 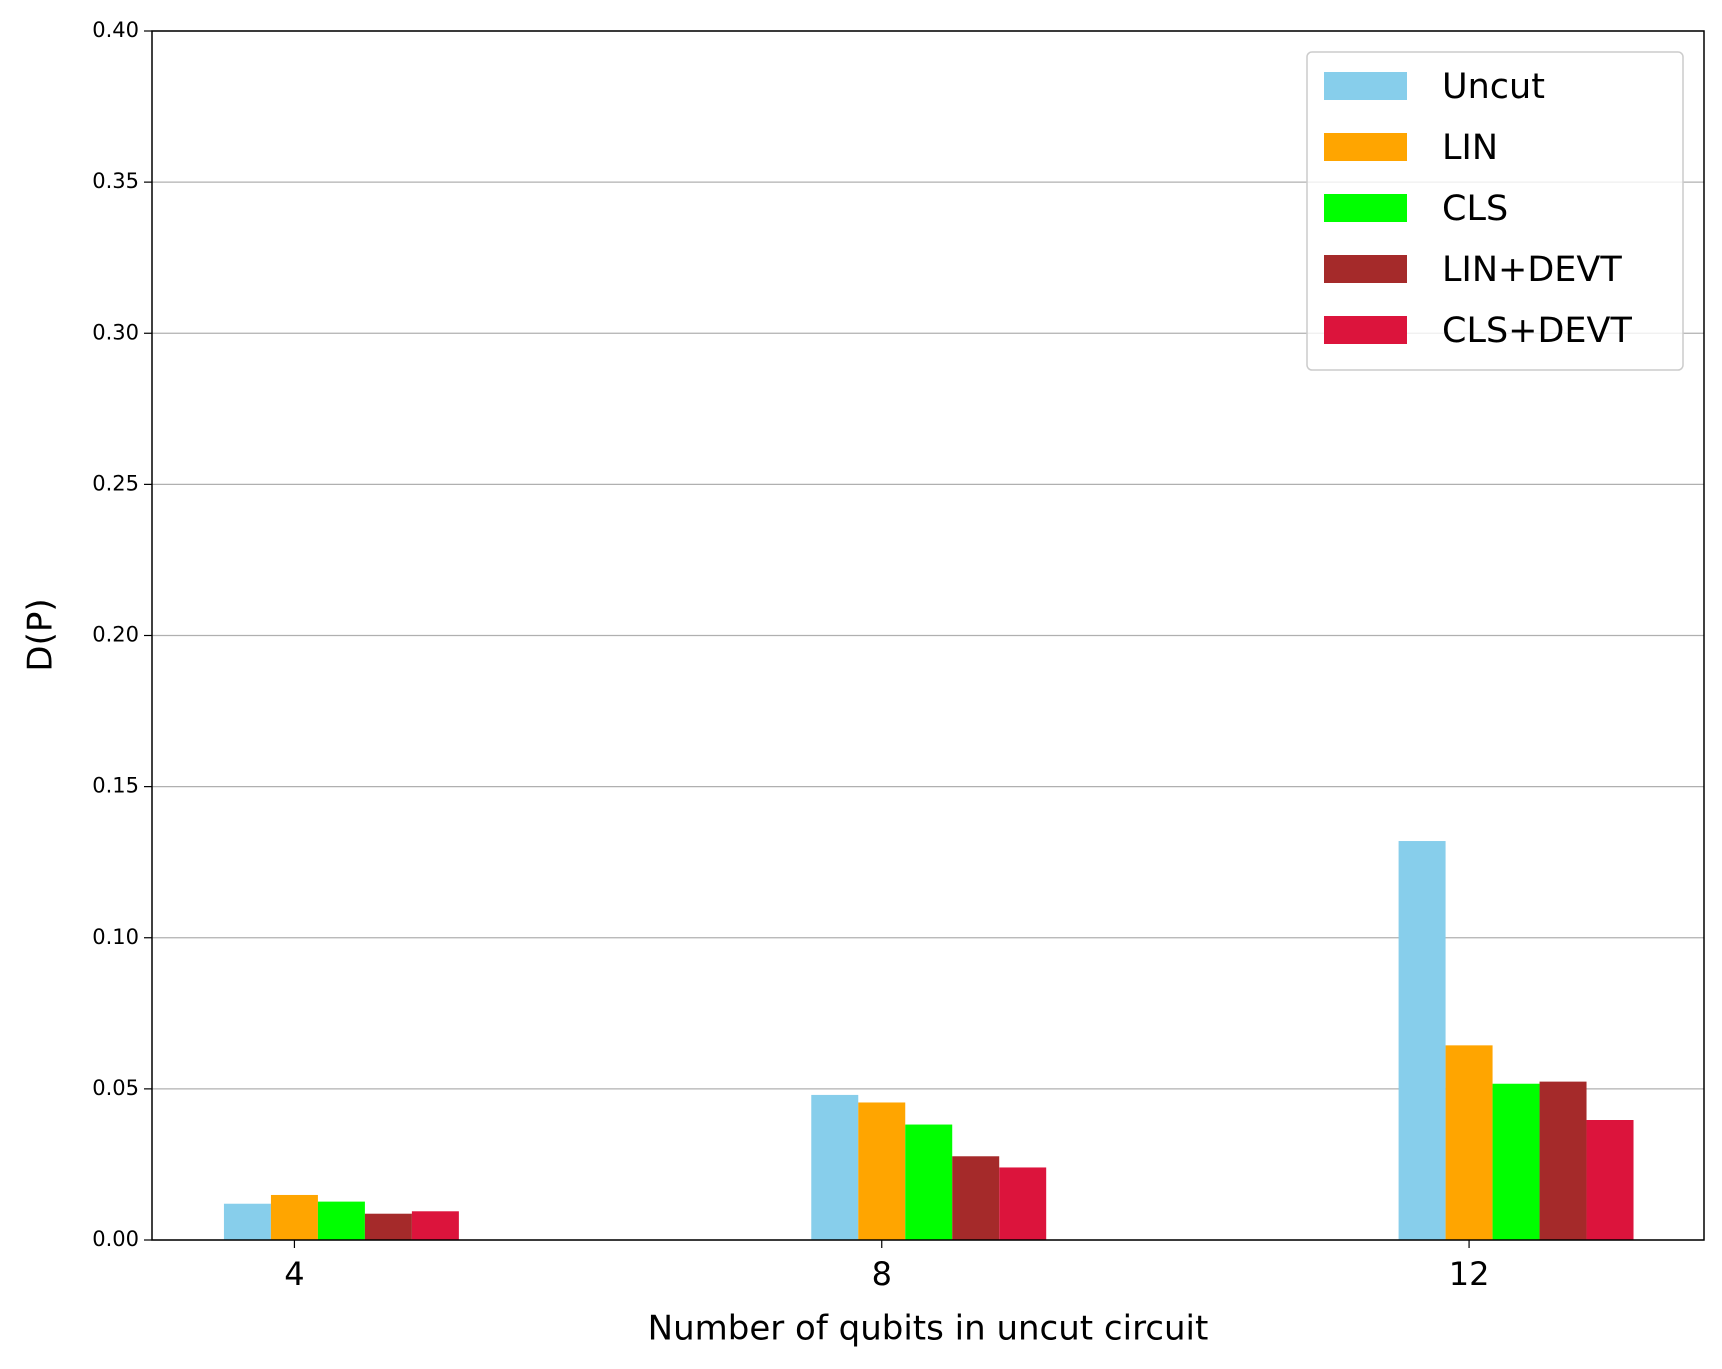 I want to click on legend-label: LIN+DEVT, so click(x=1532, y=270).